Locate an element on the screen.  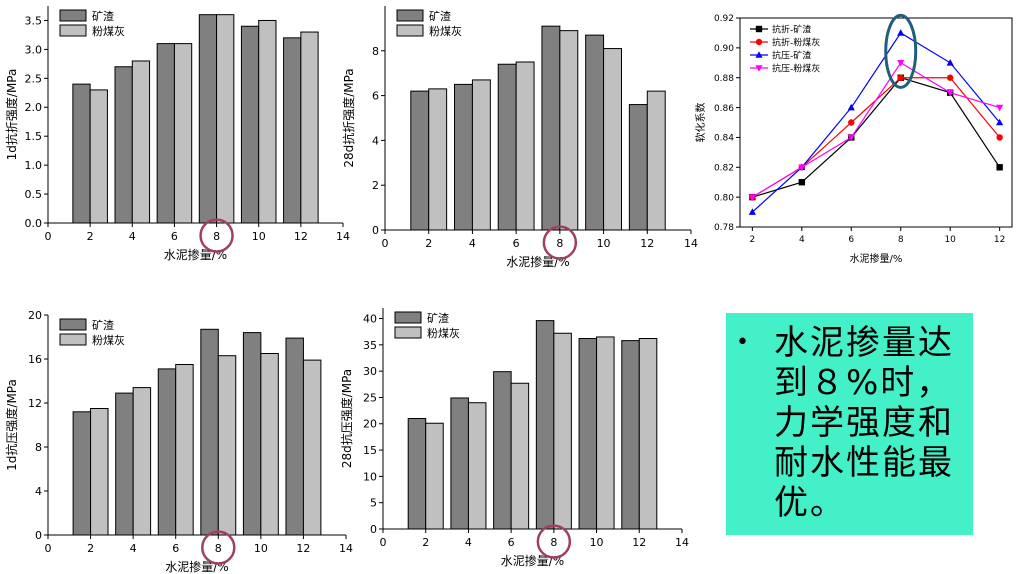
y-axis-label: 28d抗折强度/MPa is located at coordinates (348, 117).